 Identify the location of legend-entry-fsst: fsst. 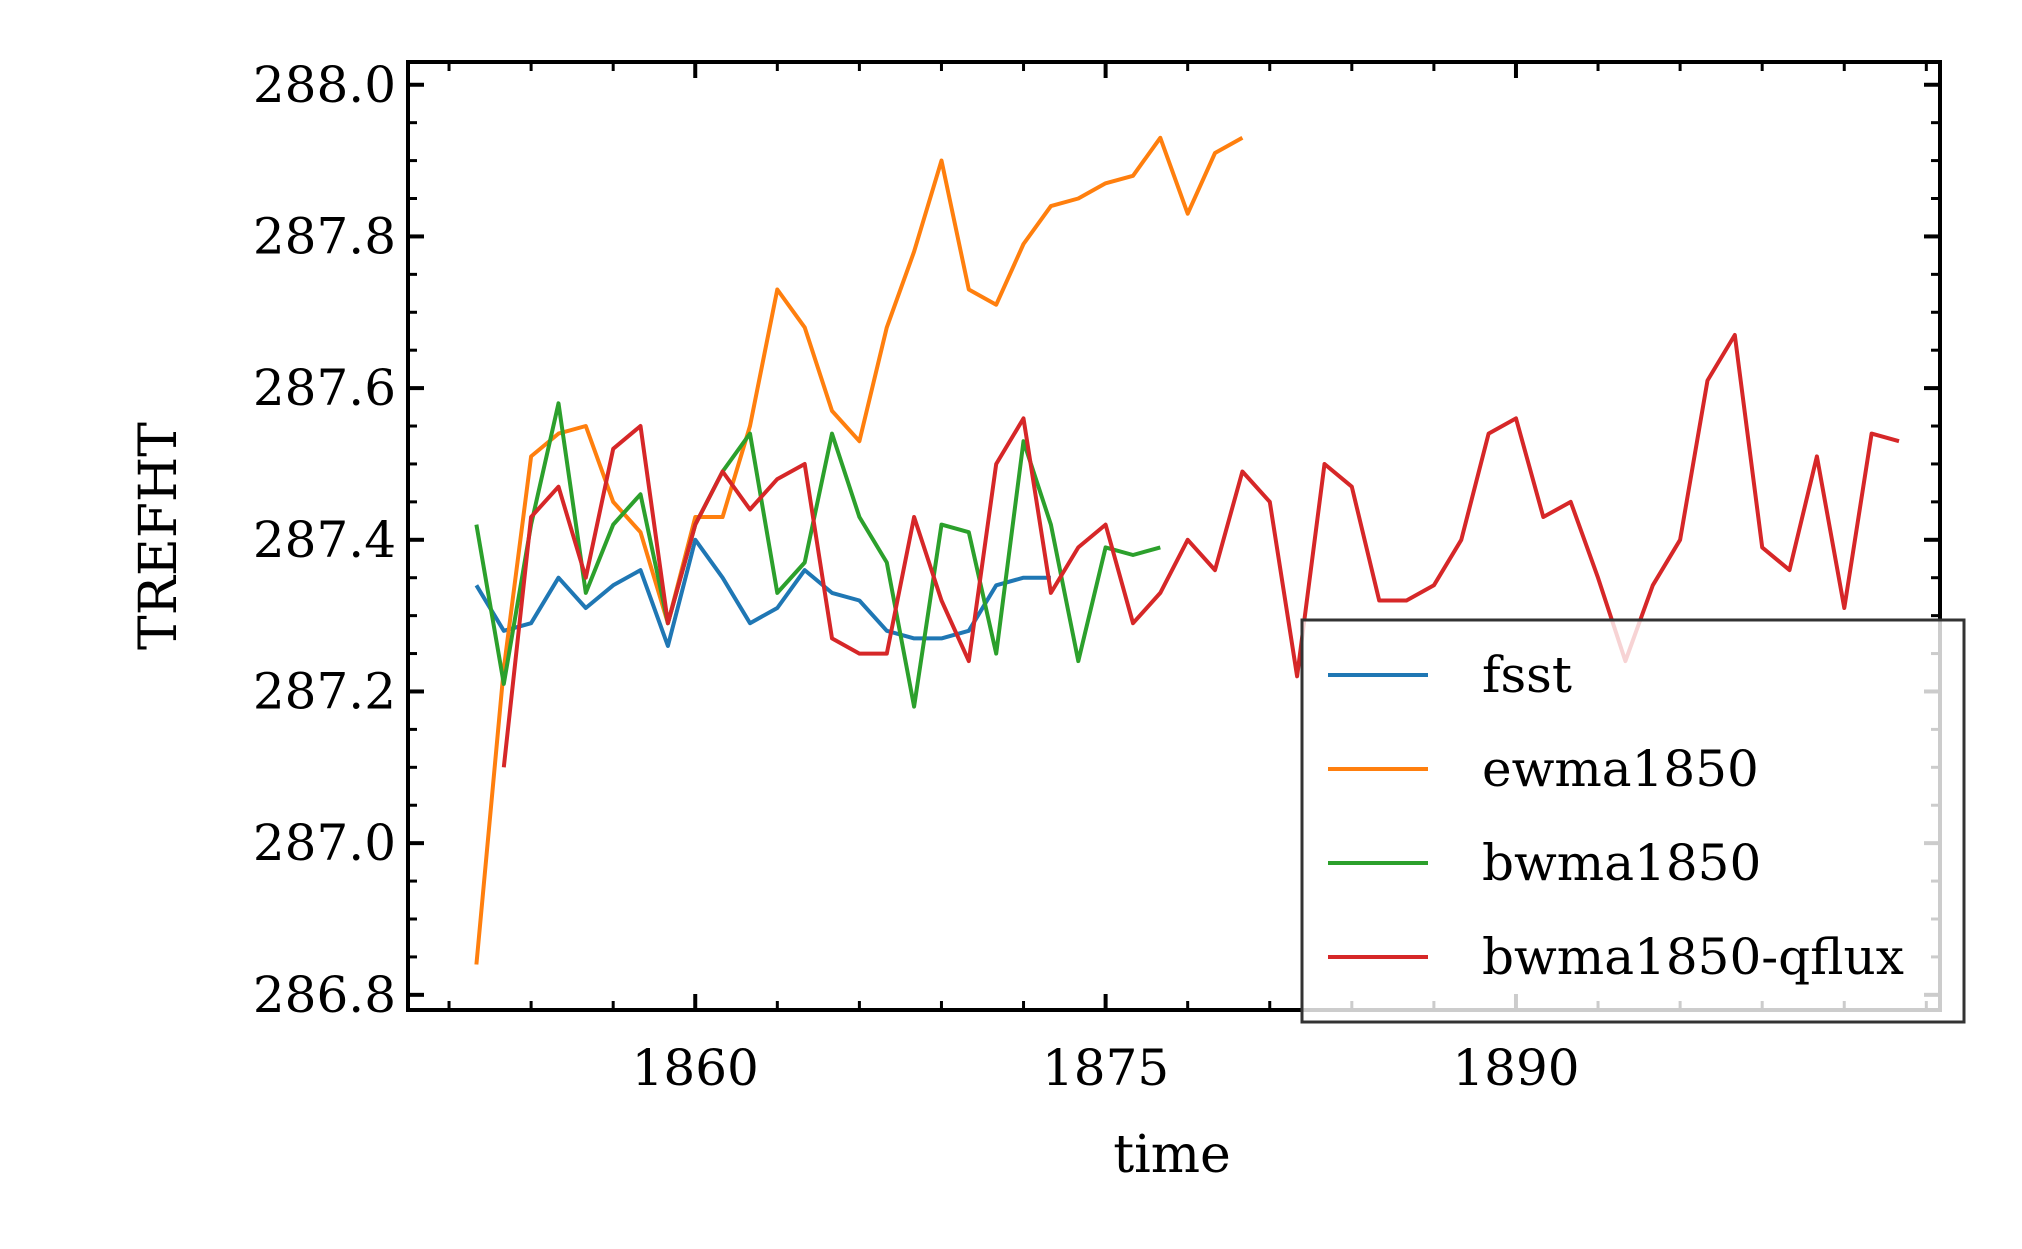
(1450, 675).